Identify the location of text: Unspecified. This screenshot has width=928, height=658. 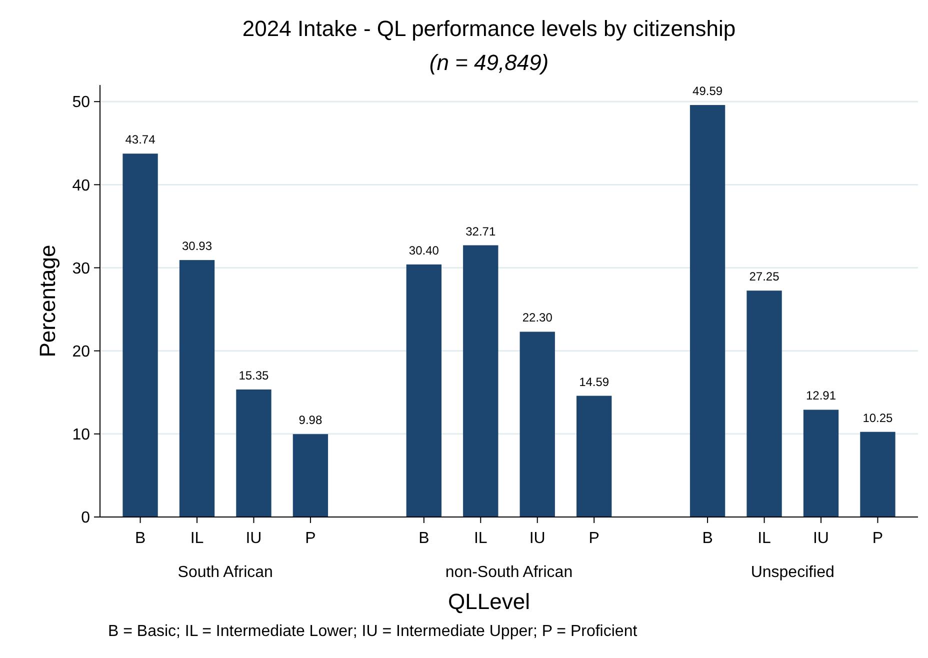
(792, 572).